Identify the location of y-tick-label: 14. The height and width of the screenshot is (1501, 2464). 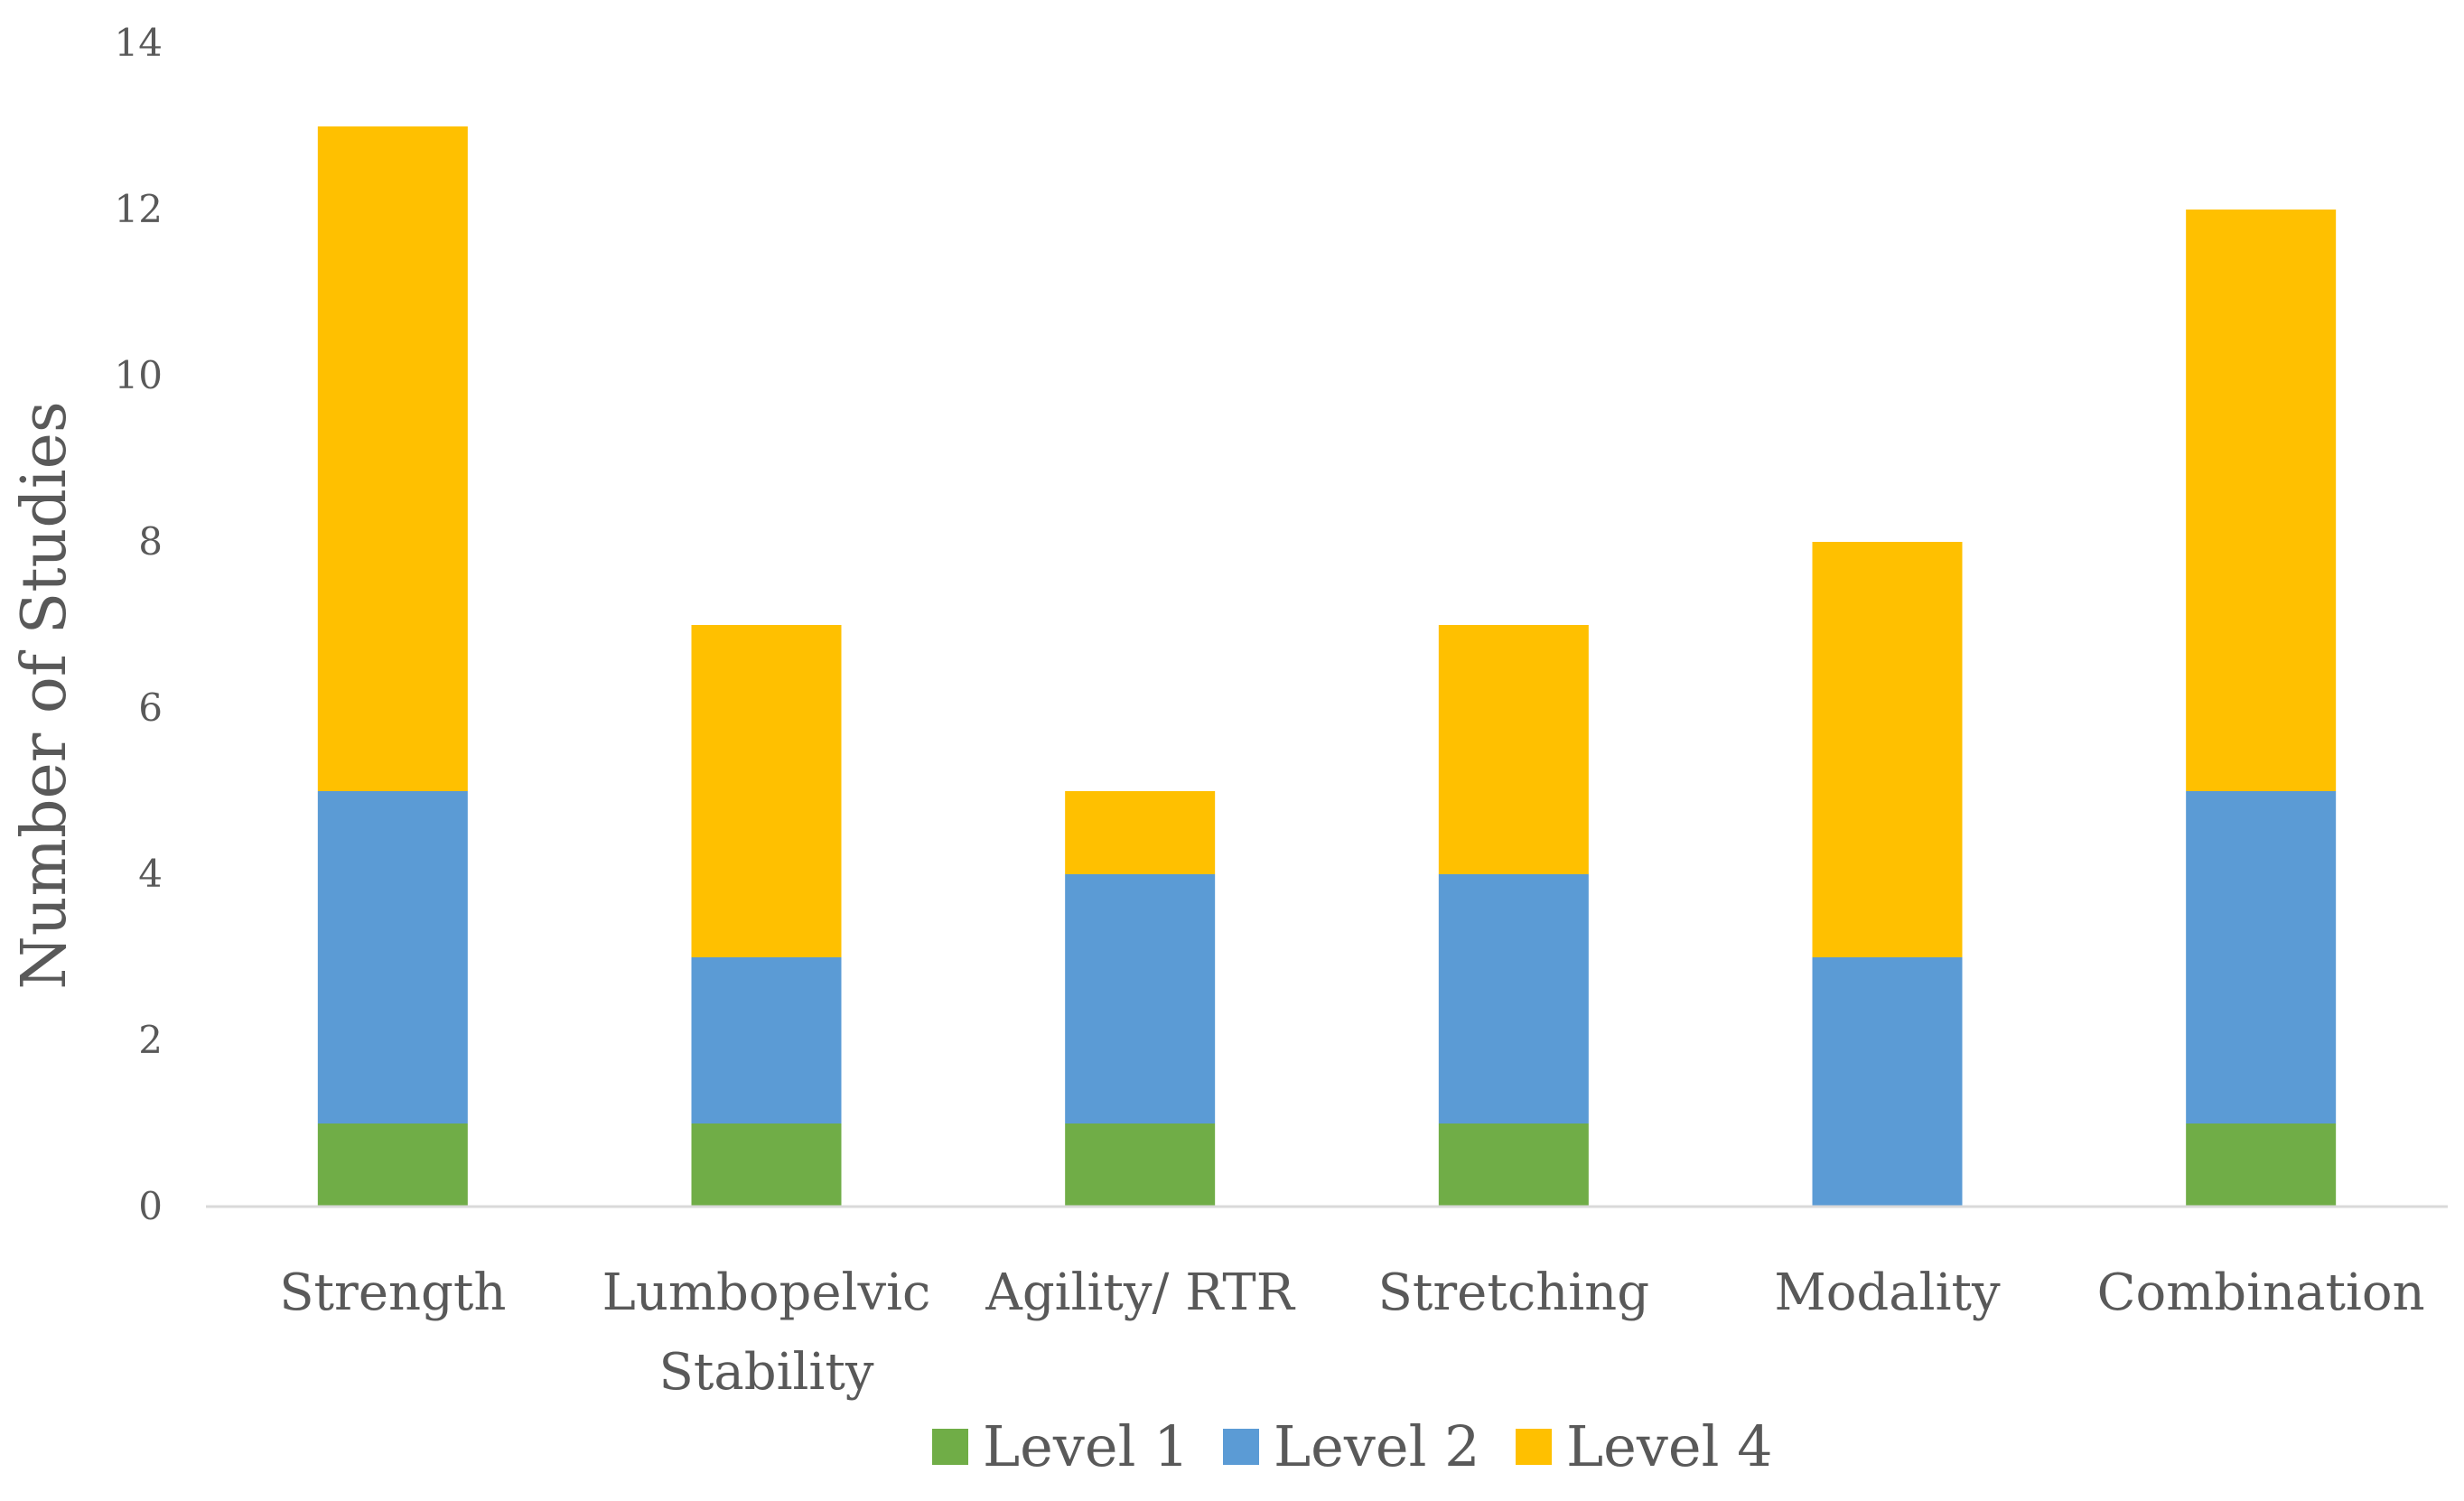
(139, 43).